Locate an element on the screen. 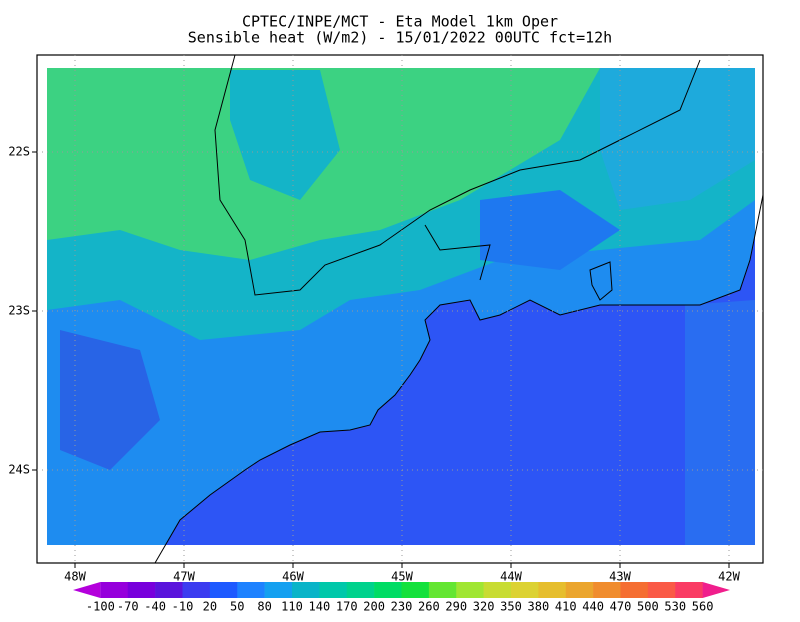 This screenshot has width=800, height=622. colorbar-label: 350 is located at coordinates (511, 607).